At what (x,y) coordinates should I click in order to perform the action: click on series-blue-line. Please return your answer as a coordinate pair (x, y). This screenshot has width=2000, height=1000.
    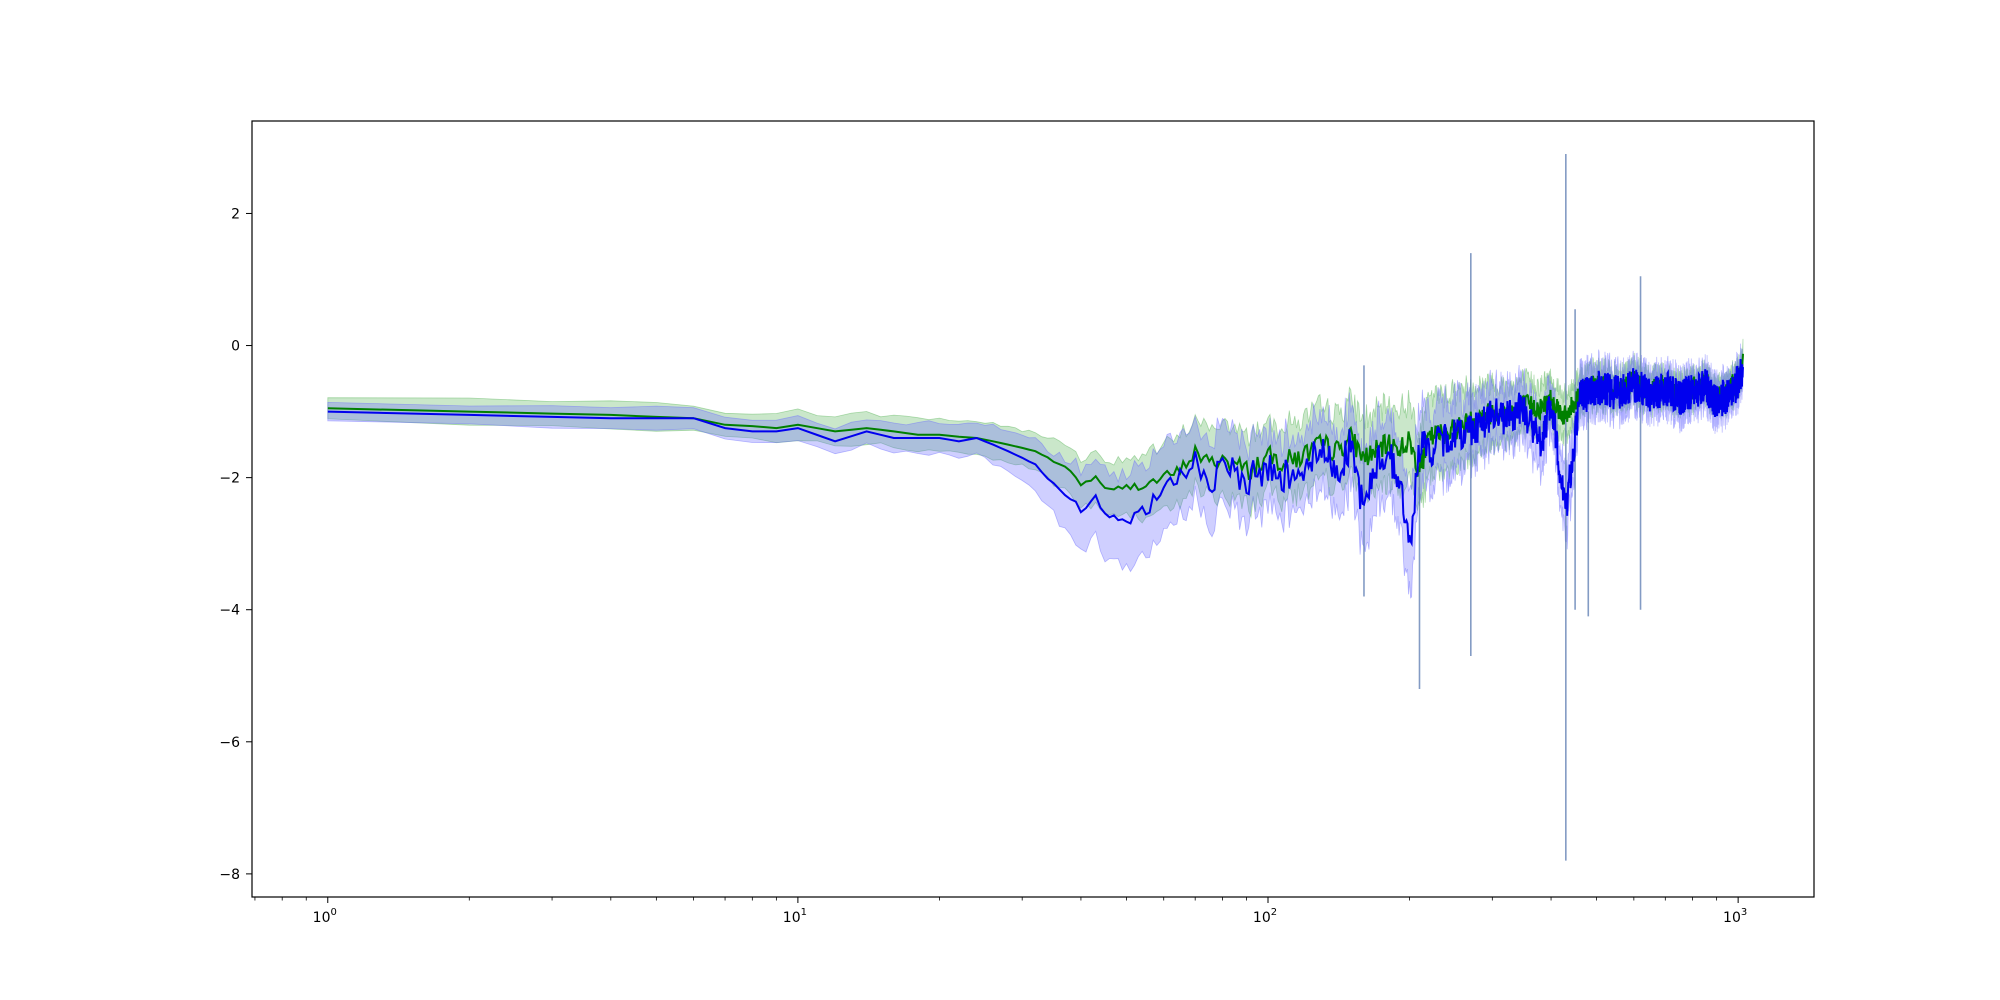
    Looking at the image, I should click on (1035, 452).